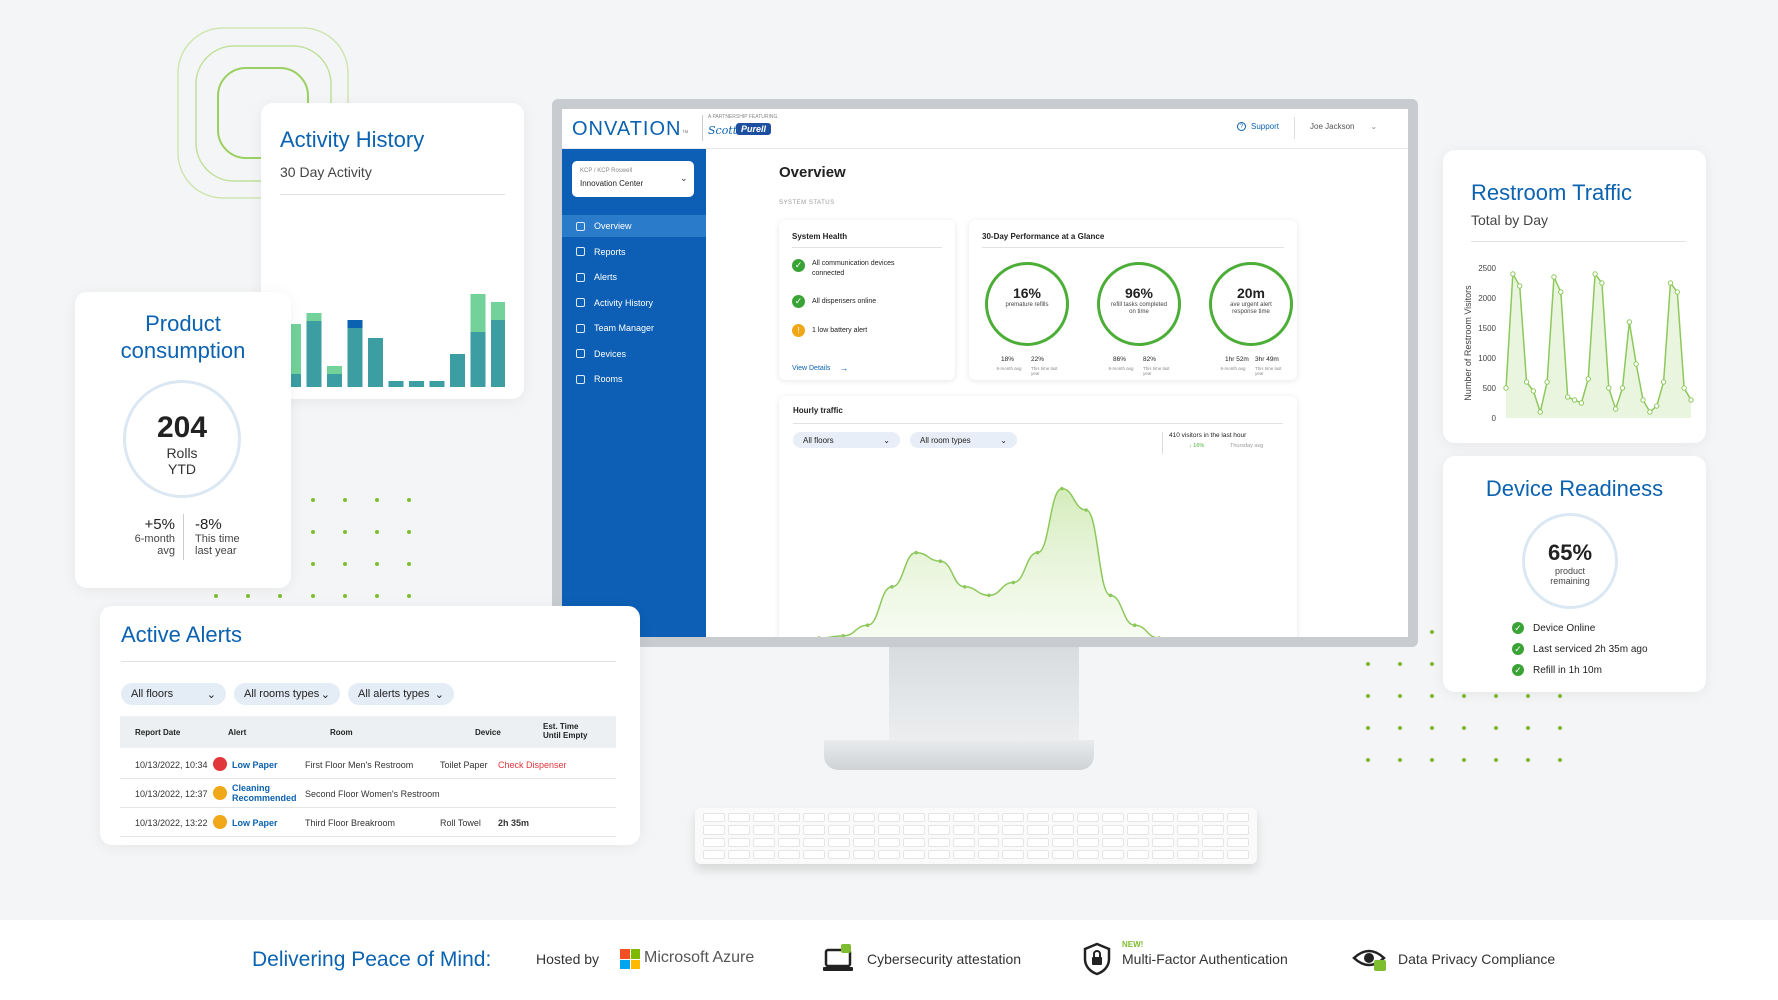 This screenshot has width=1778, height=1000. Describe the element at coordinates (159, 524) in the screenshot. I see `stat-value: +5%` at that location.